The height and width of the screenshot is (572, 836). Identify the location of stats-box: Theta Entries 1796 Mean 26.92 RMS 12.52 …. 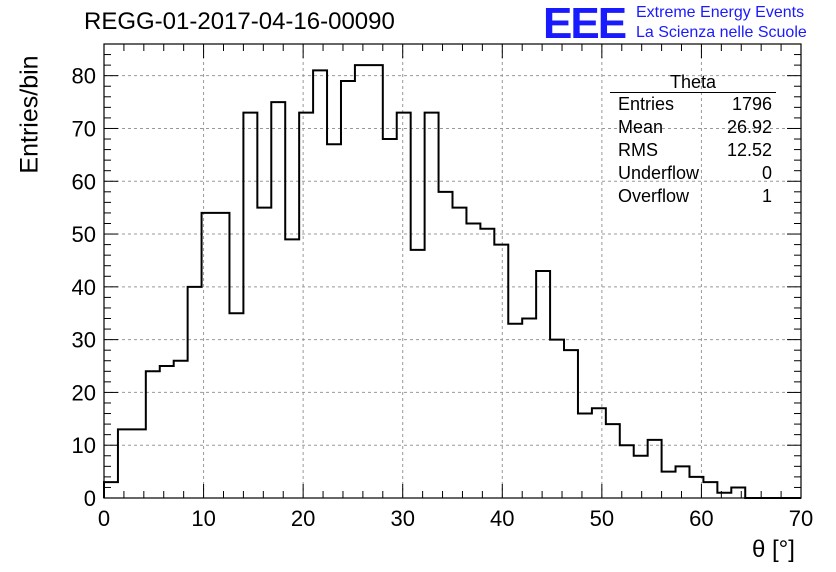
(693, 140).